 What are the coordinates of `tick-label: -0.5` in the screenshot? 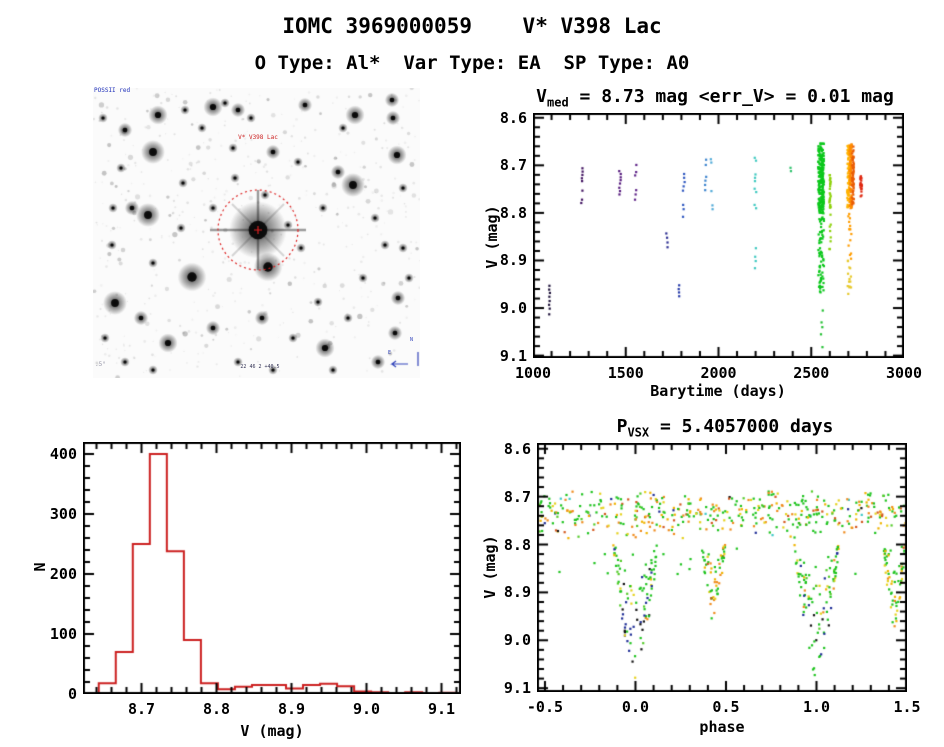 It's located at (545, 707).